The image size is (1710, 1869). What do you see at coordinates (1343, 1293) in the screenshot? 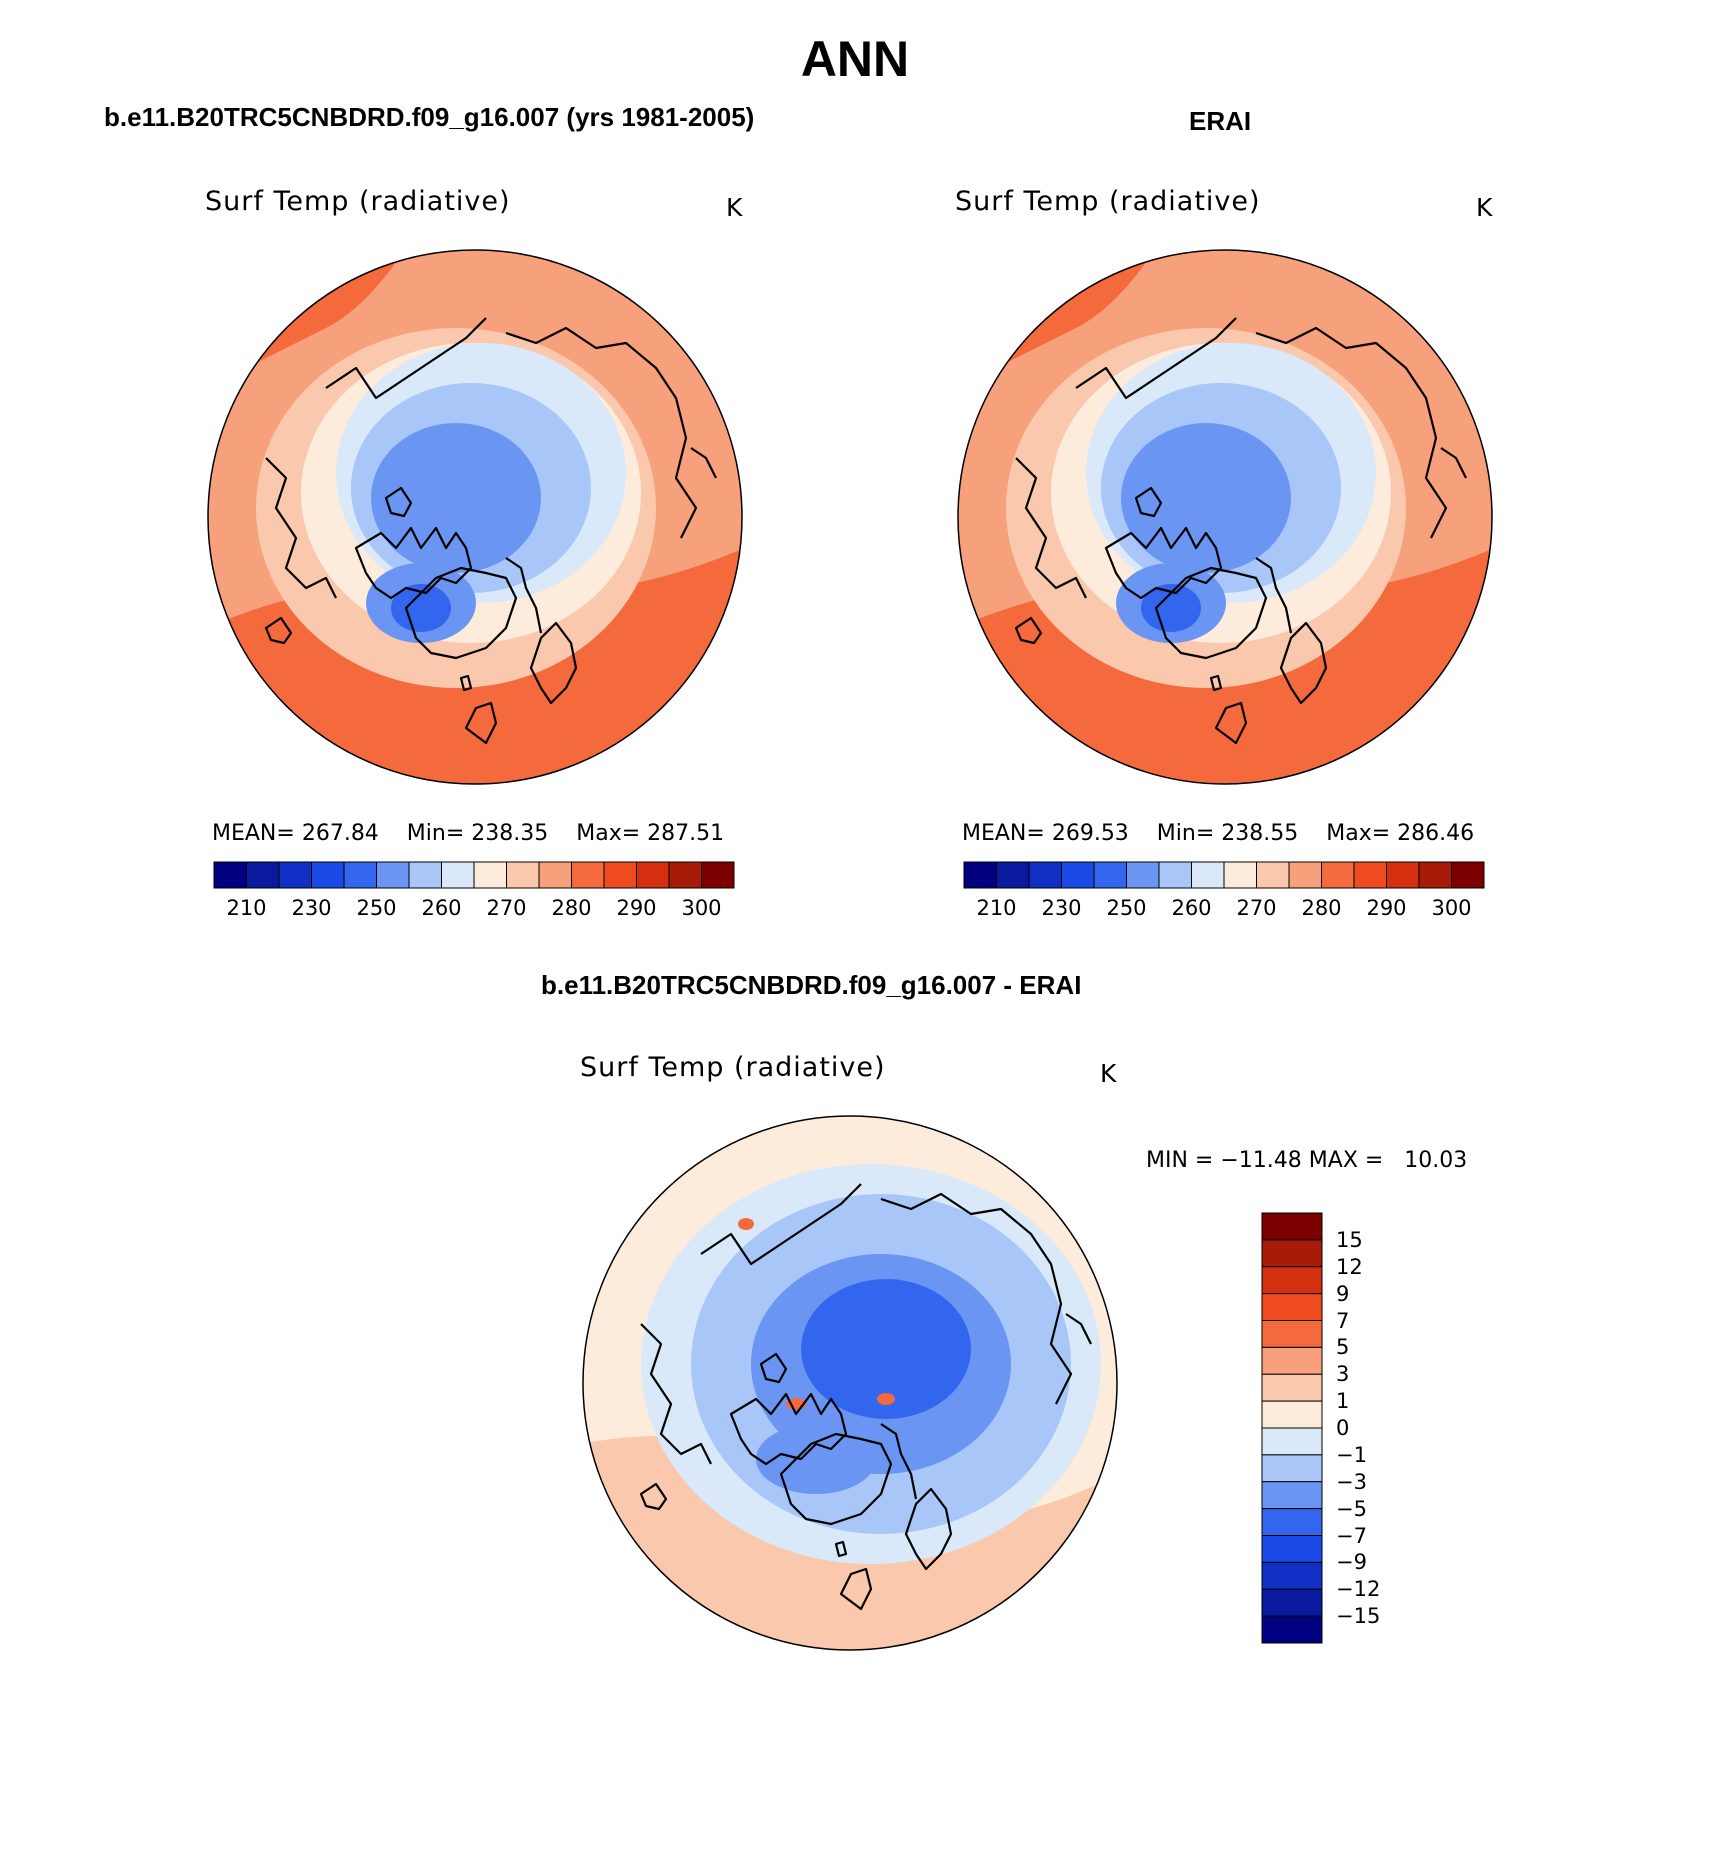
I see `diff-colorbar-tick-label: 9` at bounding box center [1343, 1293].